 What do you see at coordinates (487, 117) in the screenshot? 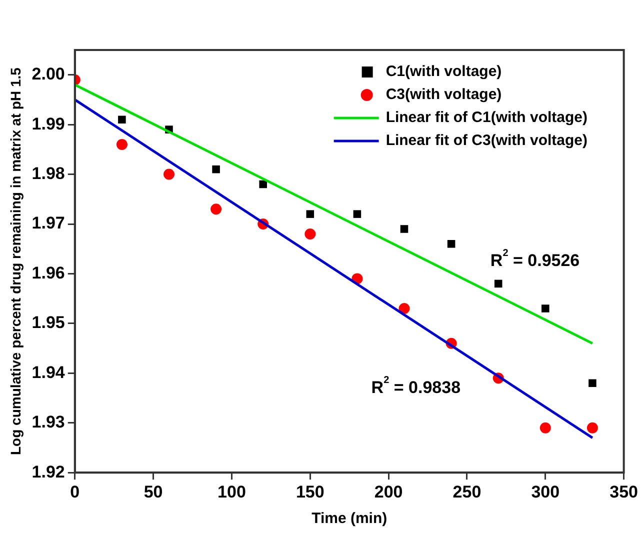
I see `legend-label: Linear fit of C1(with voltage)` at bounding box center [487, 117].